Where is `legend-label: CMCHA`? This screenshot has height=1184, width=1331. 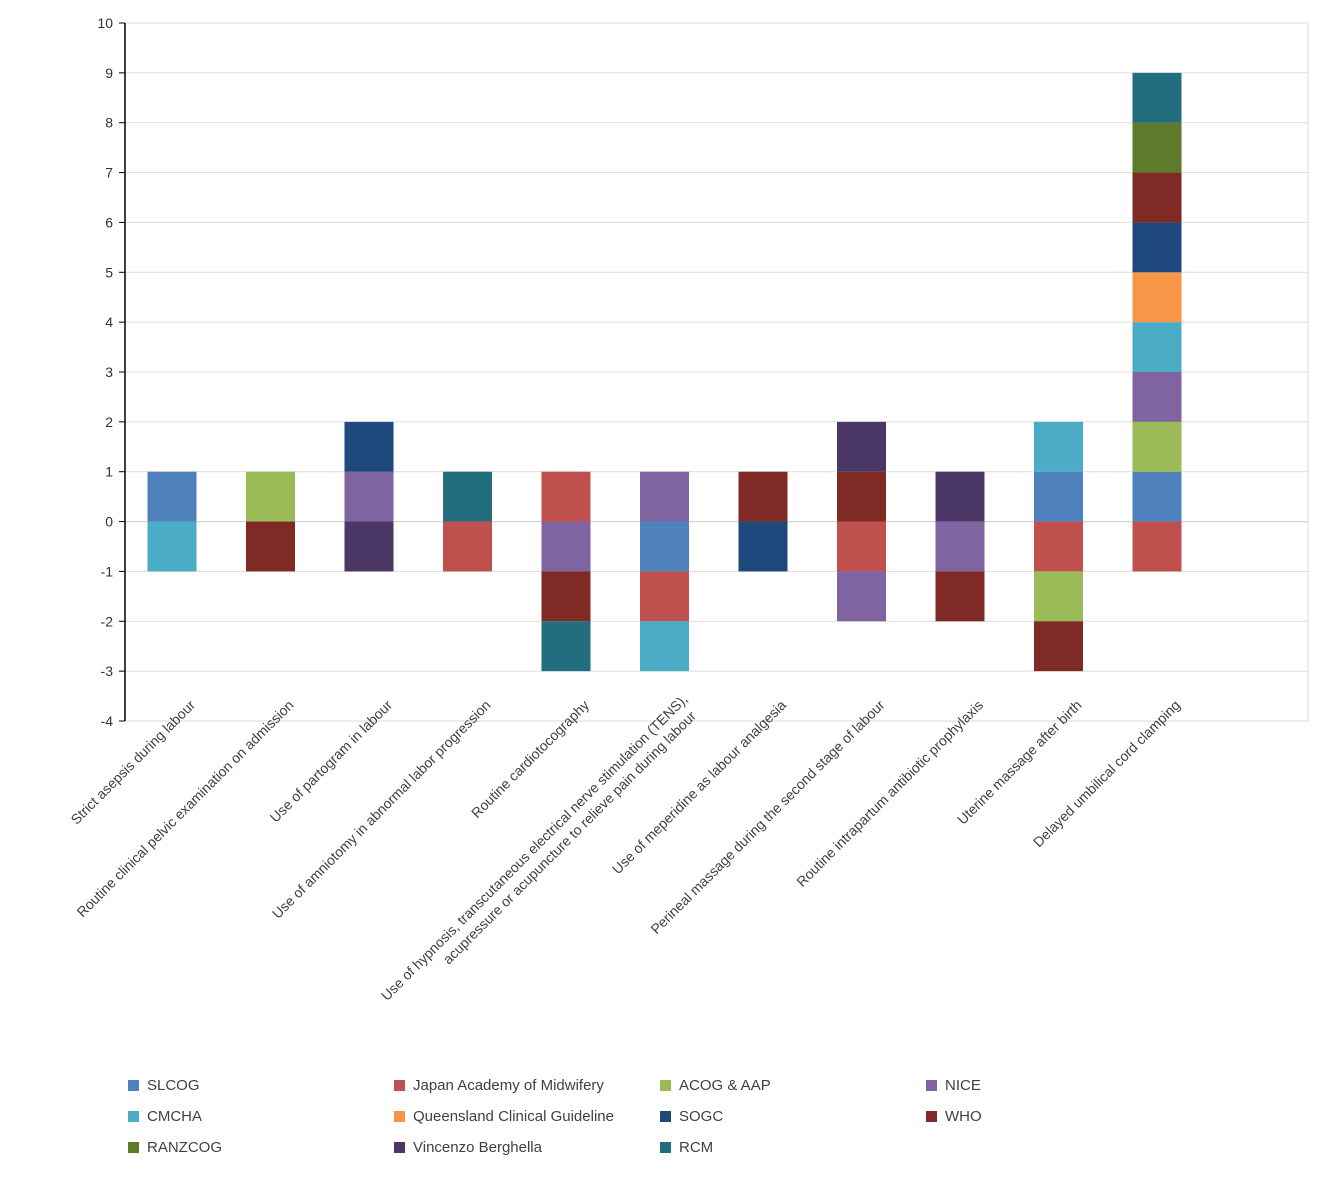 legend-label: CMCHA is located at coordinates (174, 1116).